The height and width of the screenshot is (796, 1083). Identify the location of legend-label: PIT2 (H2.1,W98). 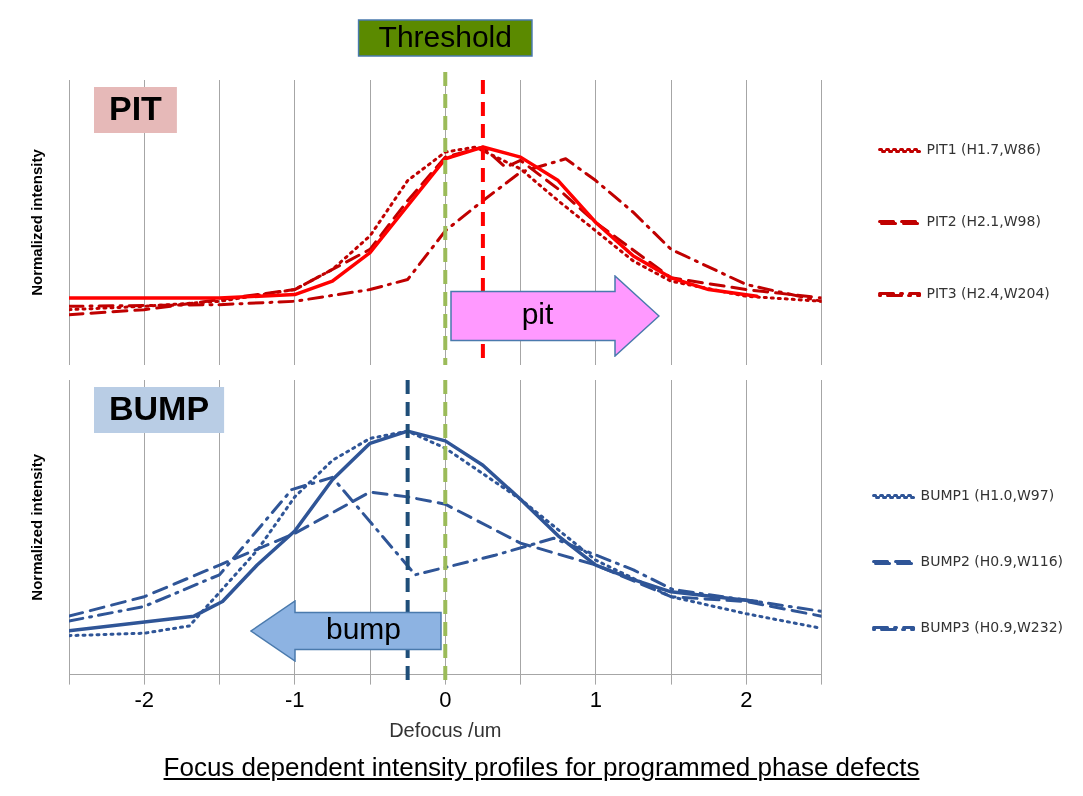
(983, 221).